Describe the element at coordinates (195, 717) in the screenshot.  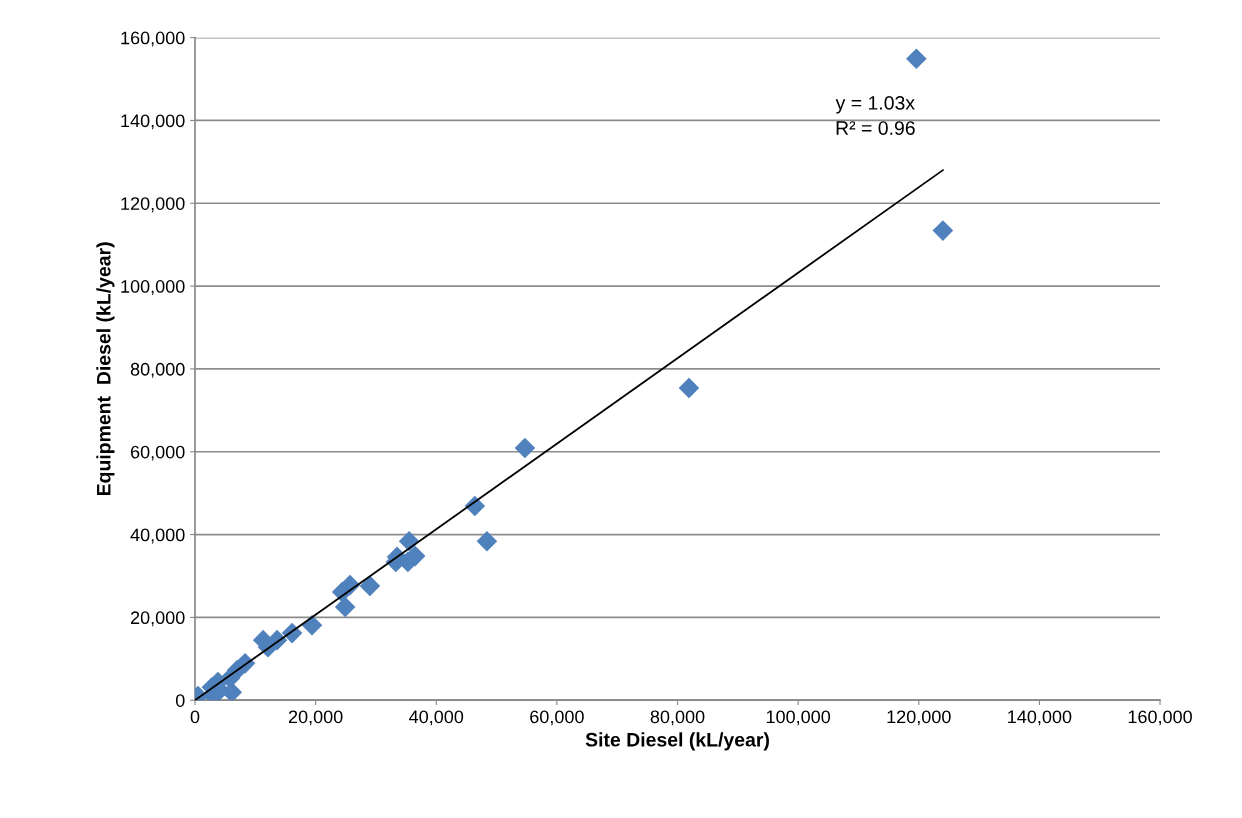
I see `x-tick-label: 0` at that location.